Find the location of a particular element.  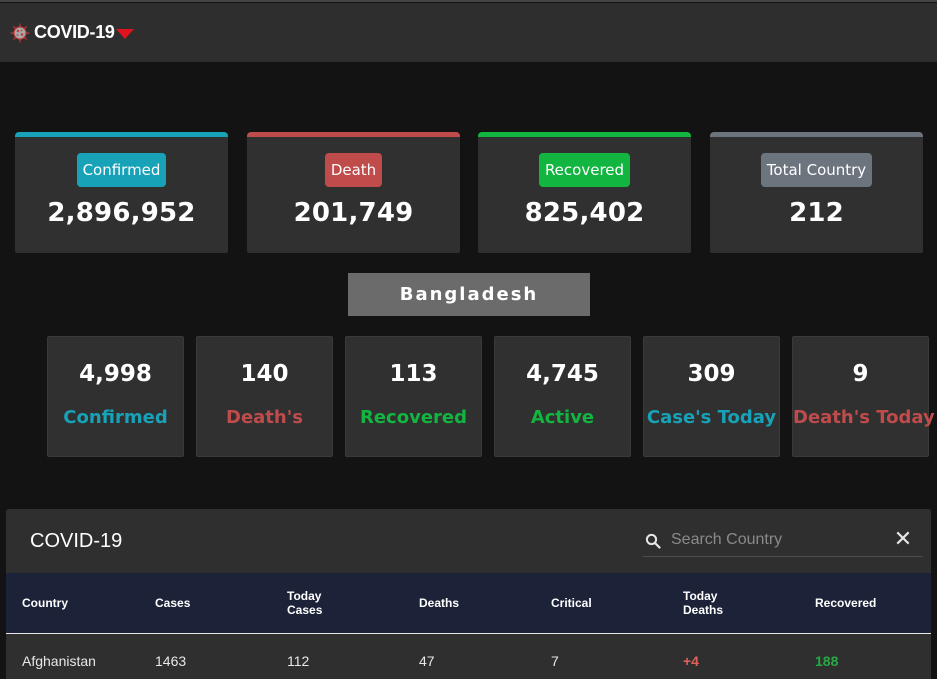

country-stat-cases-today: 309 Case's Today is located at coordinates (711, 396).